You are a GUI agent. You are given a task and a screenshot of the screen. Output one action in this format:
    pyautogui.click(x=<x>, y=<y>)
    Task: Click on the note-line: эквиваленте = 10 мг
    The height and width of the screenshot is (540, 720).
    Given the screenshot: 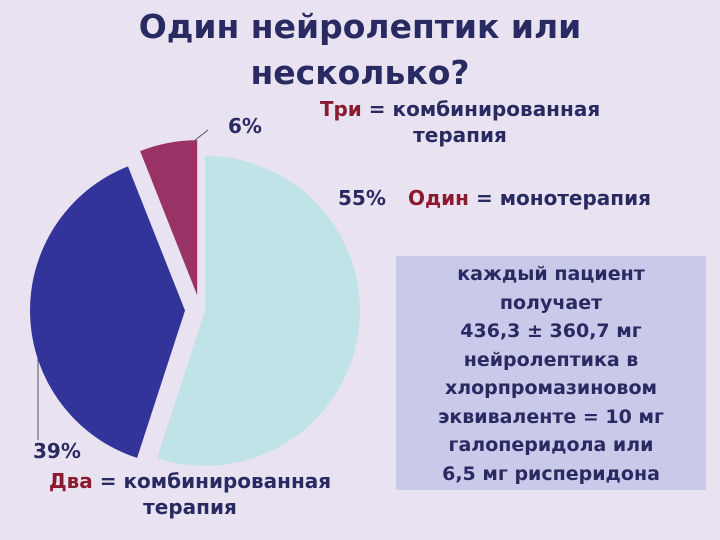 What is the action you would take?
    pyautogui.click(x=551, y=416)
    